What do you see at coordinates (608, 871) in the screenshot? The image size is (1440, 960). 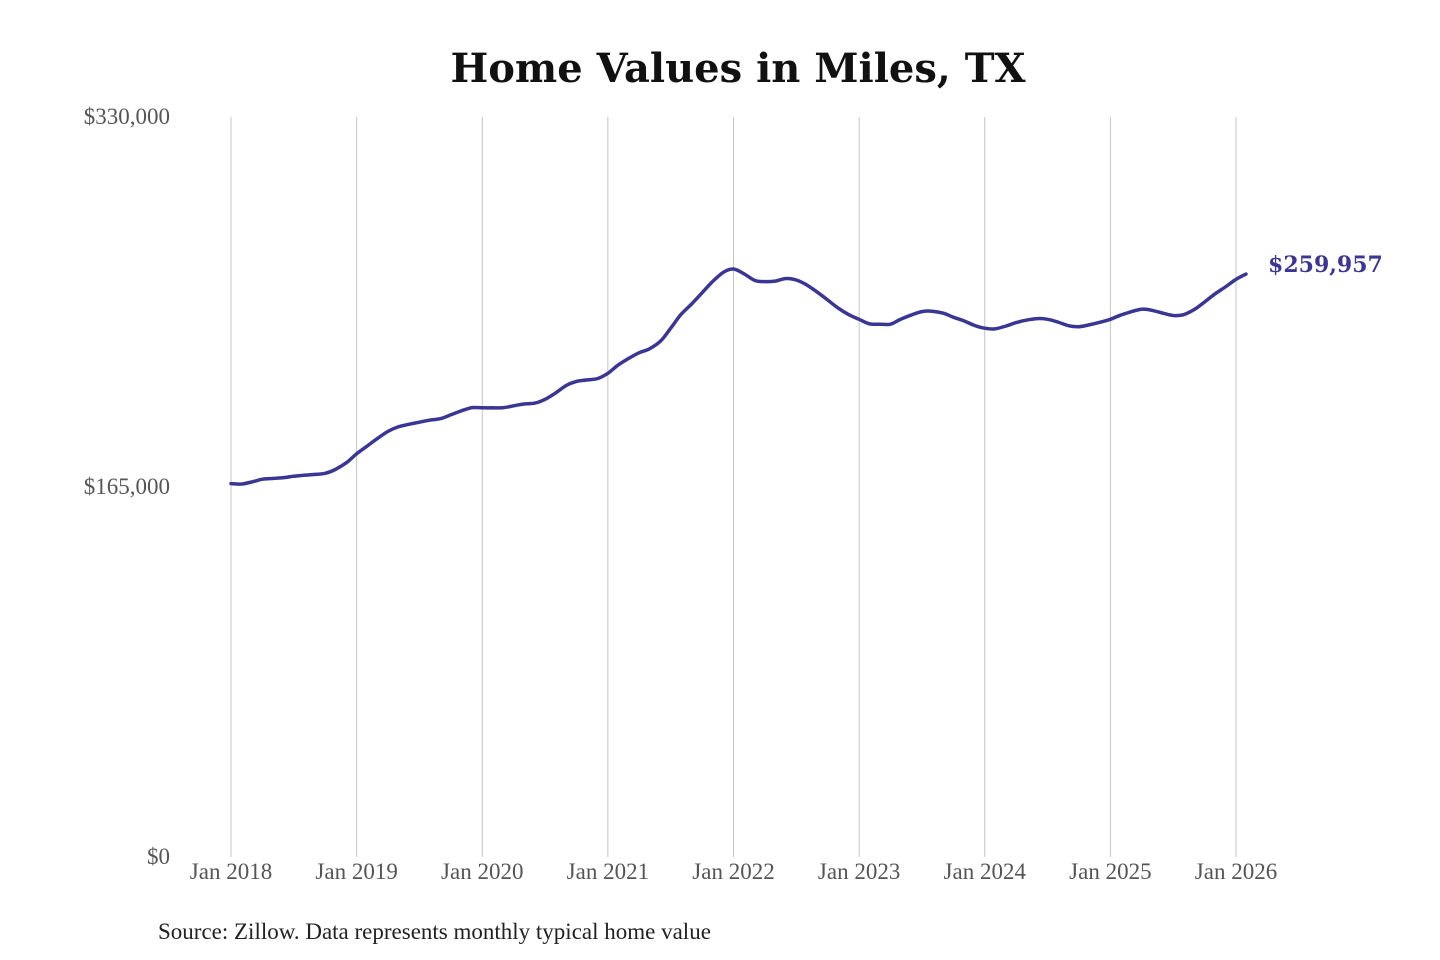 I see `x-tick-label: Jan 2021` at bounding box center [608, 871].